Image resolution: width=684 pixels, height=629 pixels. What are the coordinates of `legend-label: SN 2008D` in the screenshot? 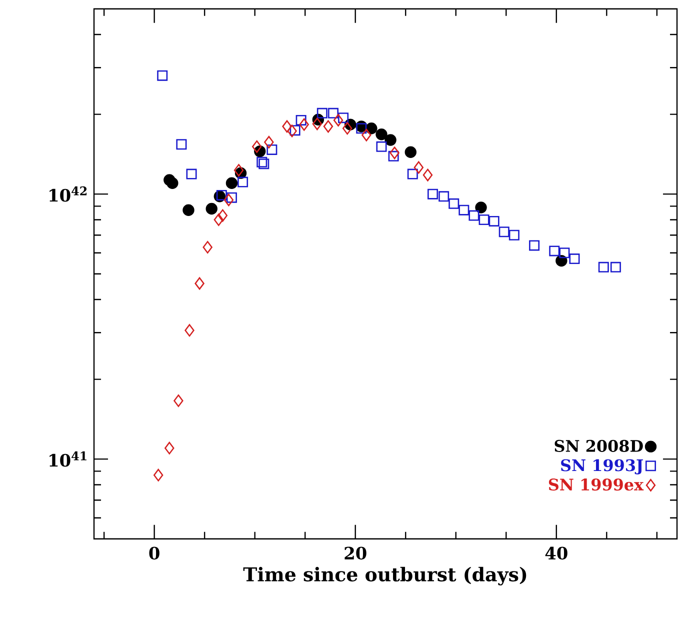 It's located at (598, 446).